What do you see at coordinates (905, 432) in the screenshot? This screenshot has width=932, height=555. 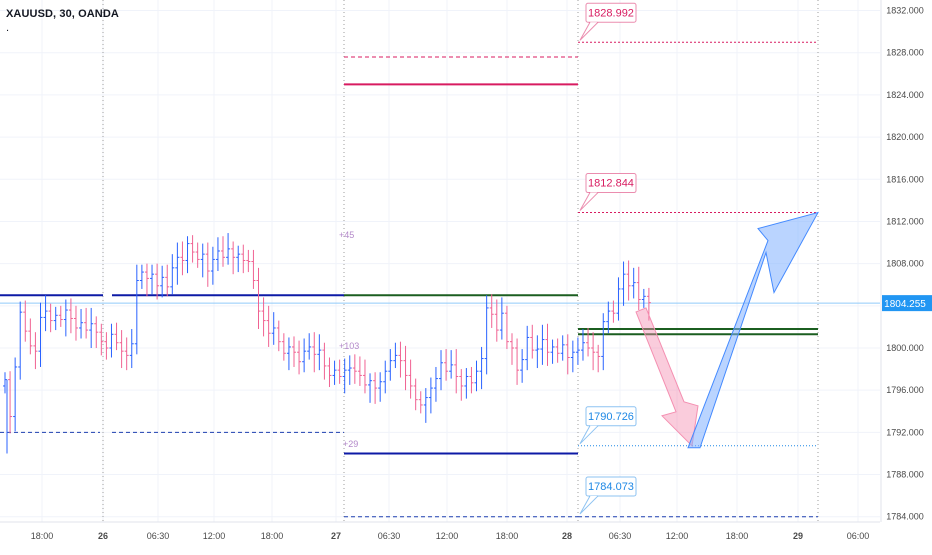 I see `y-tick-label: 1792.000` at bounding box center [905, 432].